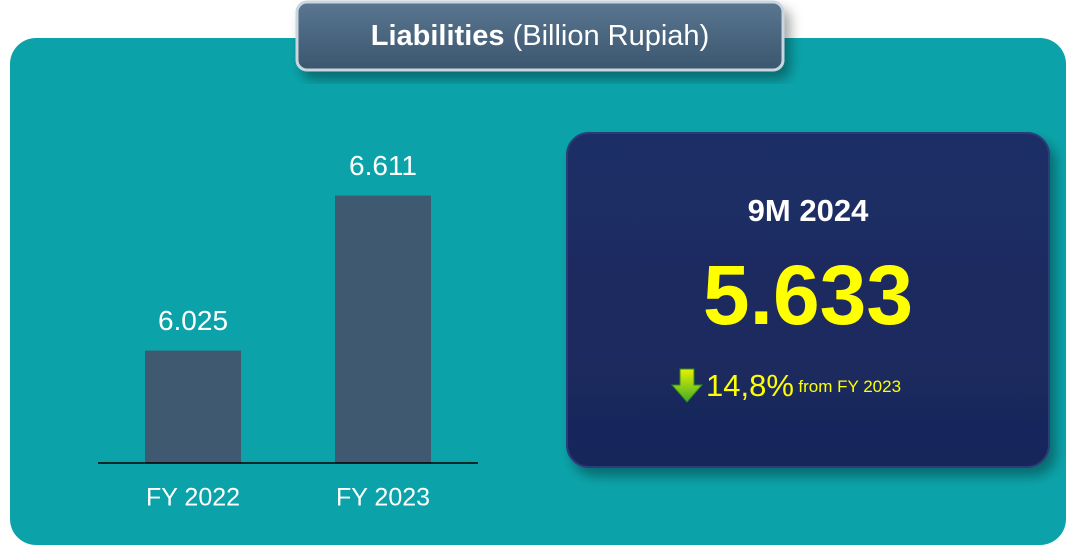  I want to click on highlight-change: 14,8% from FY 2023, so click(803, 385).